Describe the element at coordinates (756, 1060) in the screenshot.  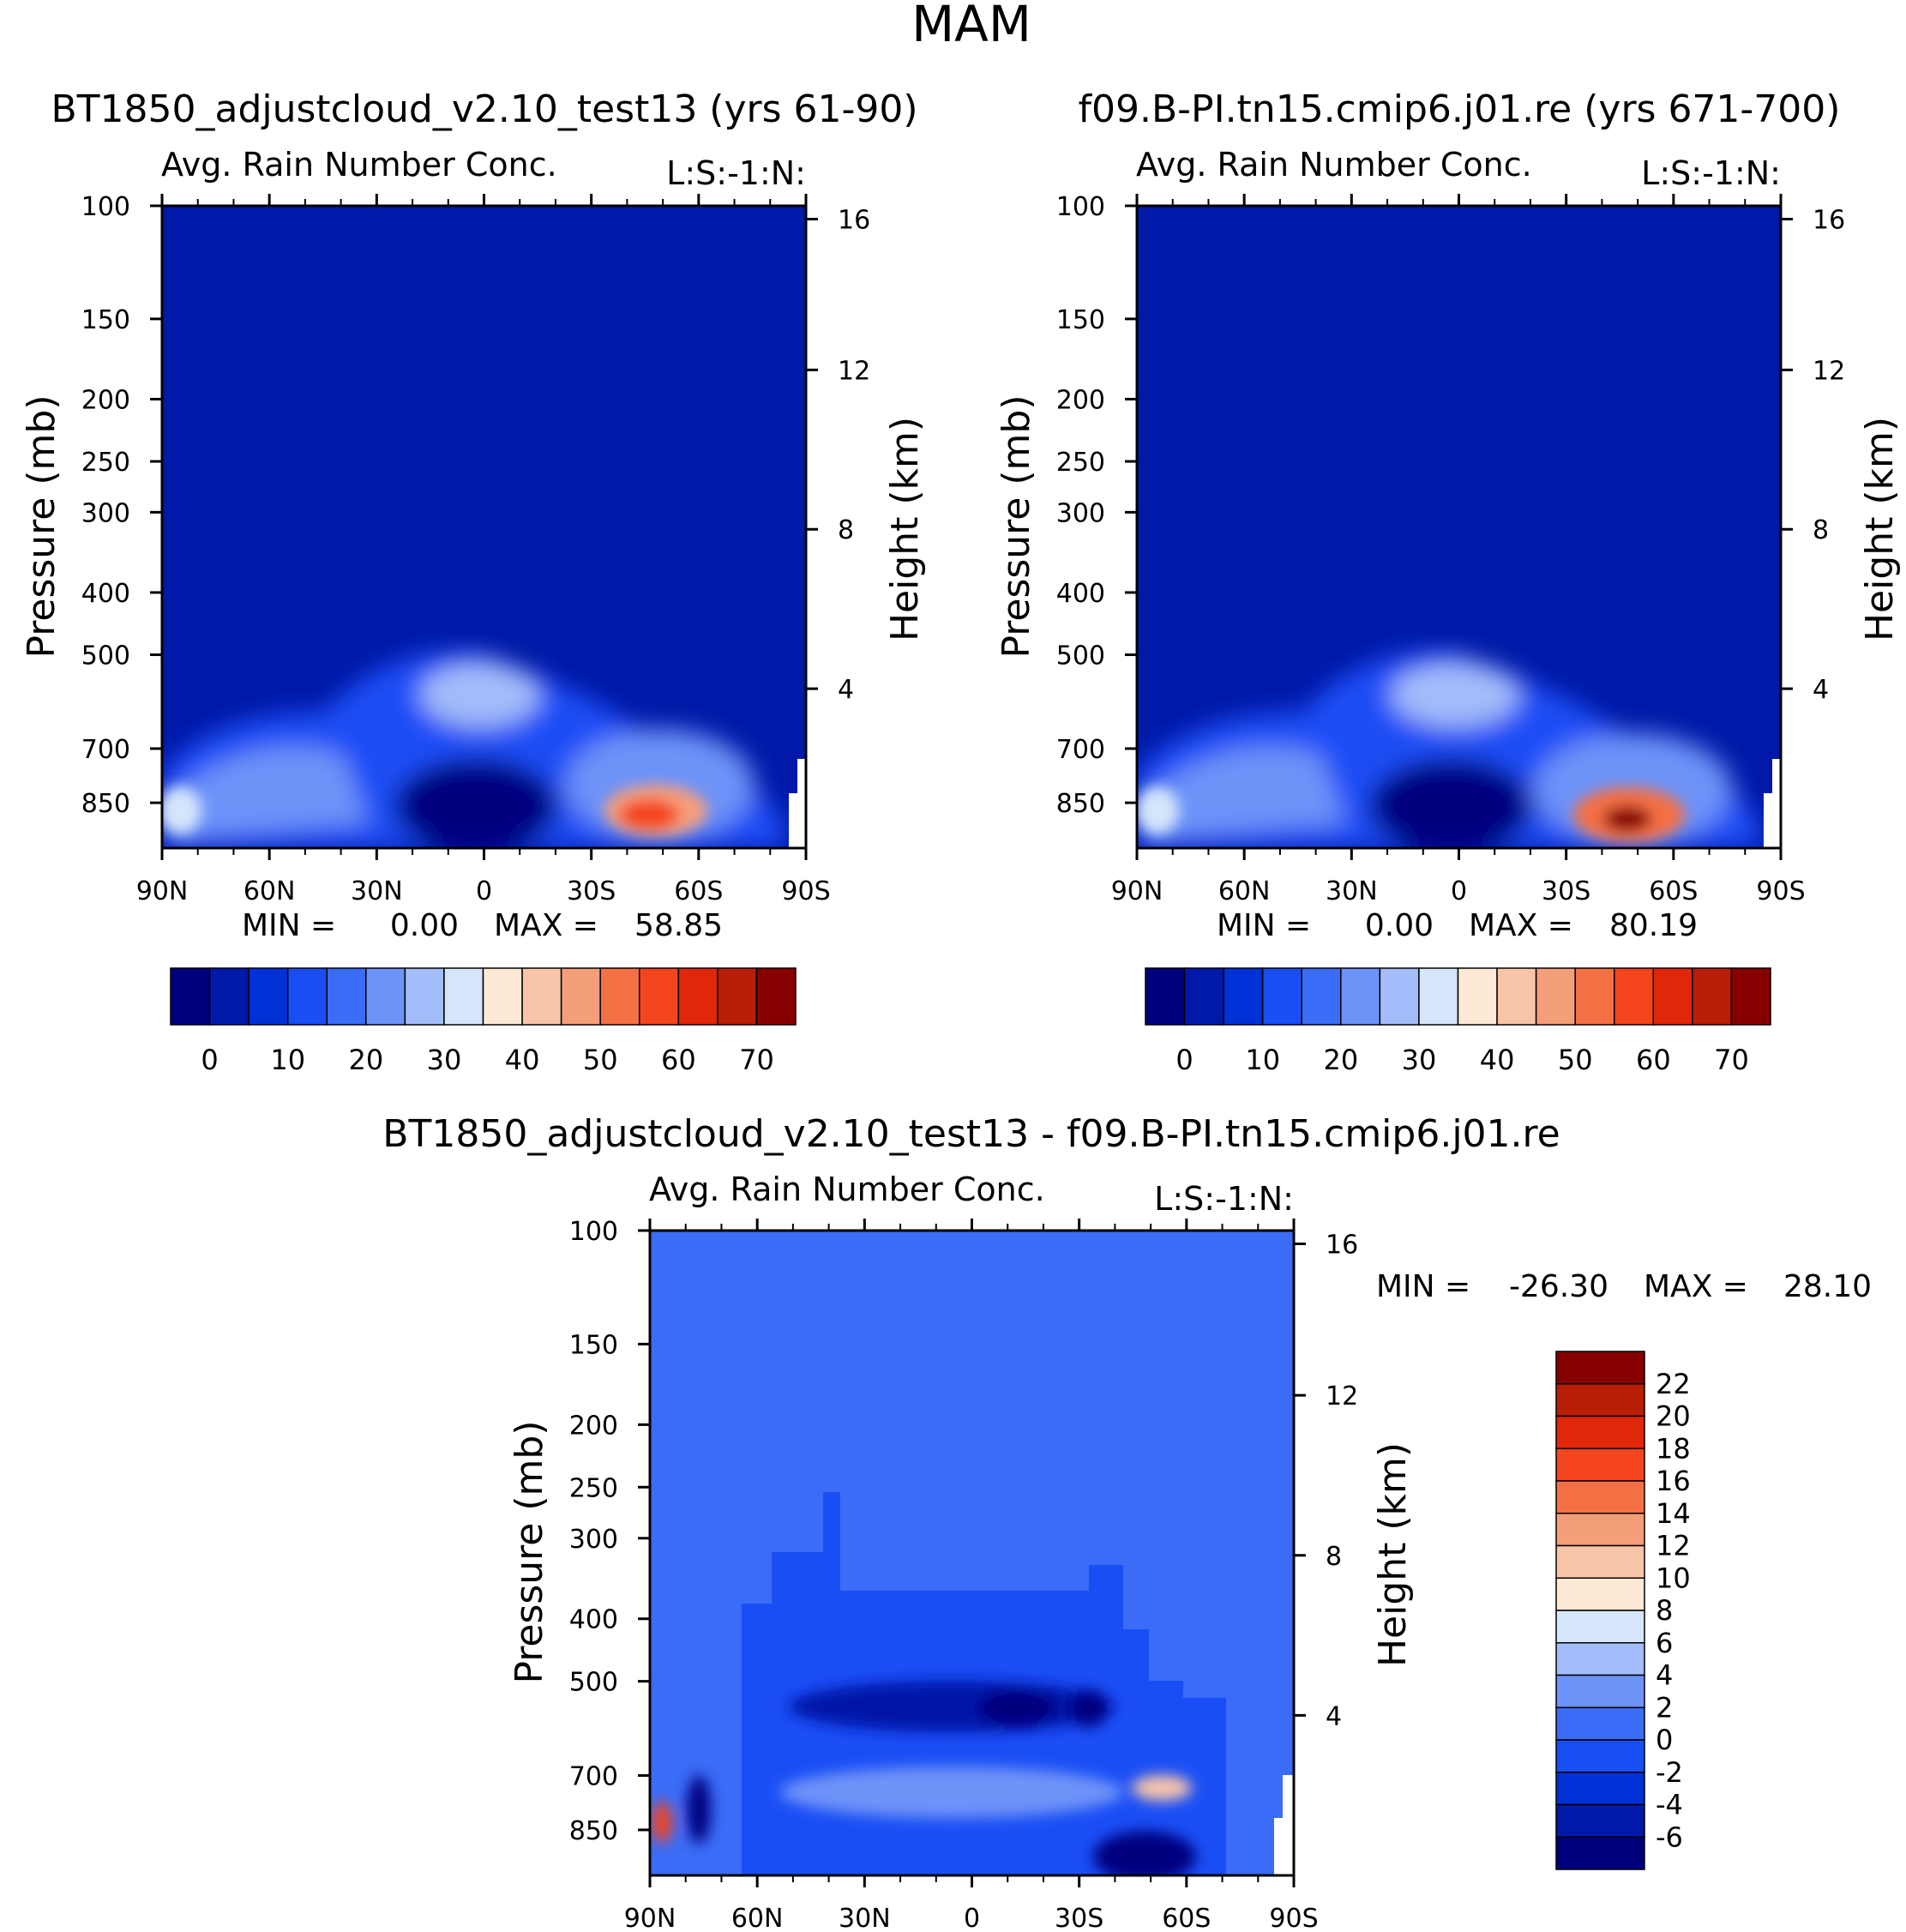
I see `left-colorbar-label: 70` at that location.